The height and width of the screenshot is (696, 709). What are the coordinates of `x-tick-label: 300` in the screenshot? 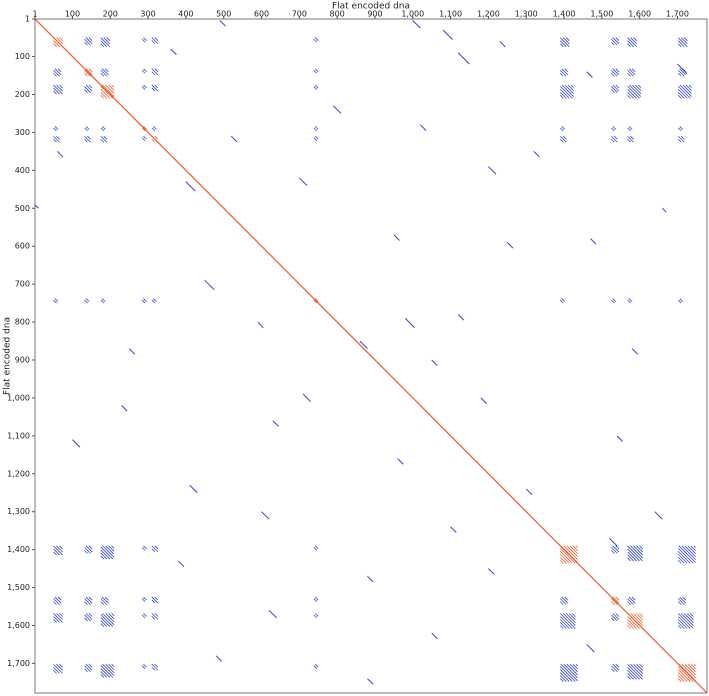 It's located at (147, 14).